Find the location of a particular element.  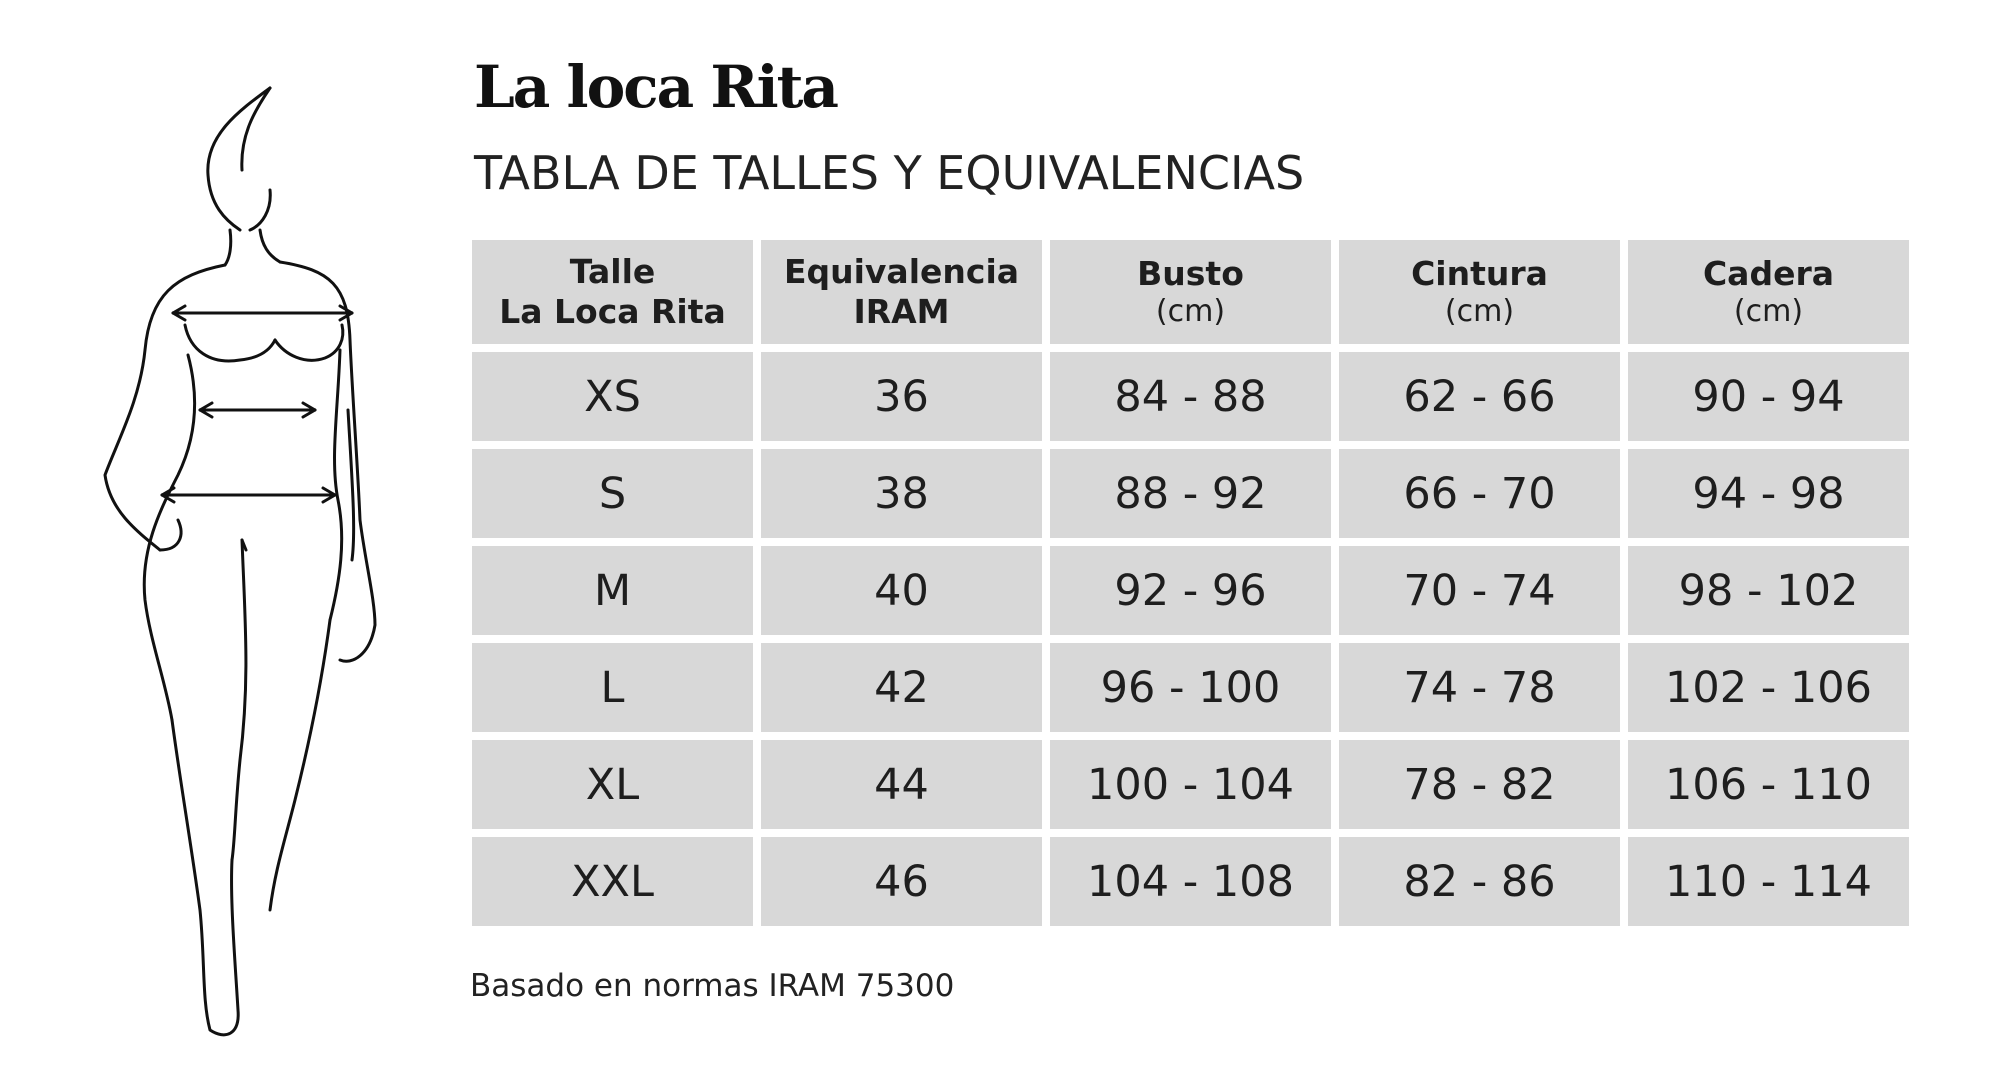

header-equivalencia: Equivalencia IRAM is located at coordinates (901, 292).